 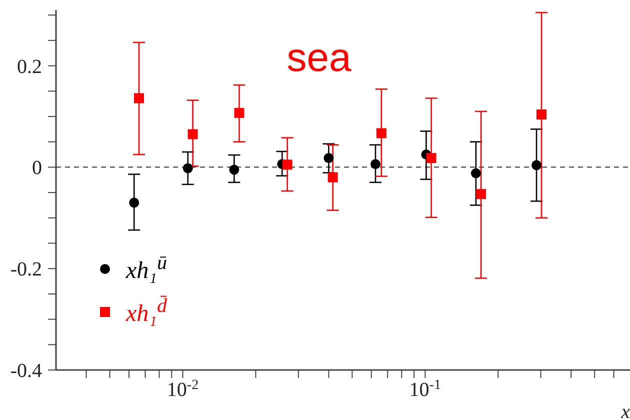 I want to click on legend-label: xh₁$^{ū}$, so click(x=146, y=268).